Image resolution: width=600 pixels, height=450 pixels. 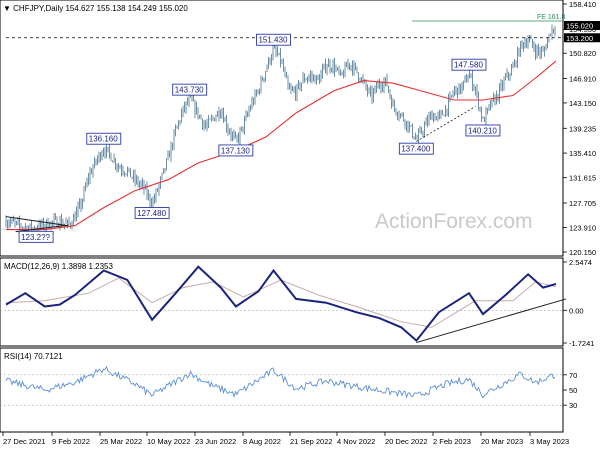 What do you see at coordinates (502, 441) in the screenshot?
I see `x-tick-label: 20 Mar 2023` at bounding box center [502, 441].